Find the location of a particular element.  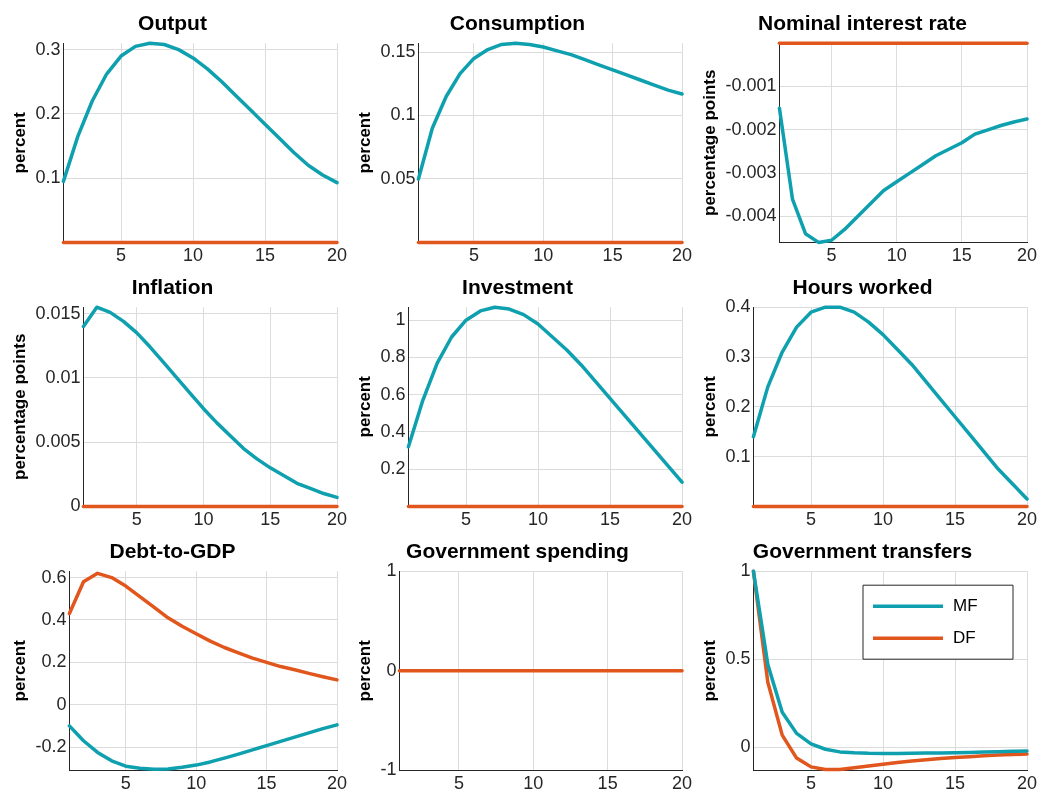

chart-title: Investment is located at coordinates (517, 287).